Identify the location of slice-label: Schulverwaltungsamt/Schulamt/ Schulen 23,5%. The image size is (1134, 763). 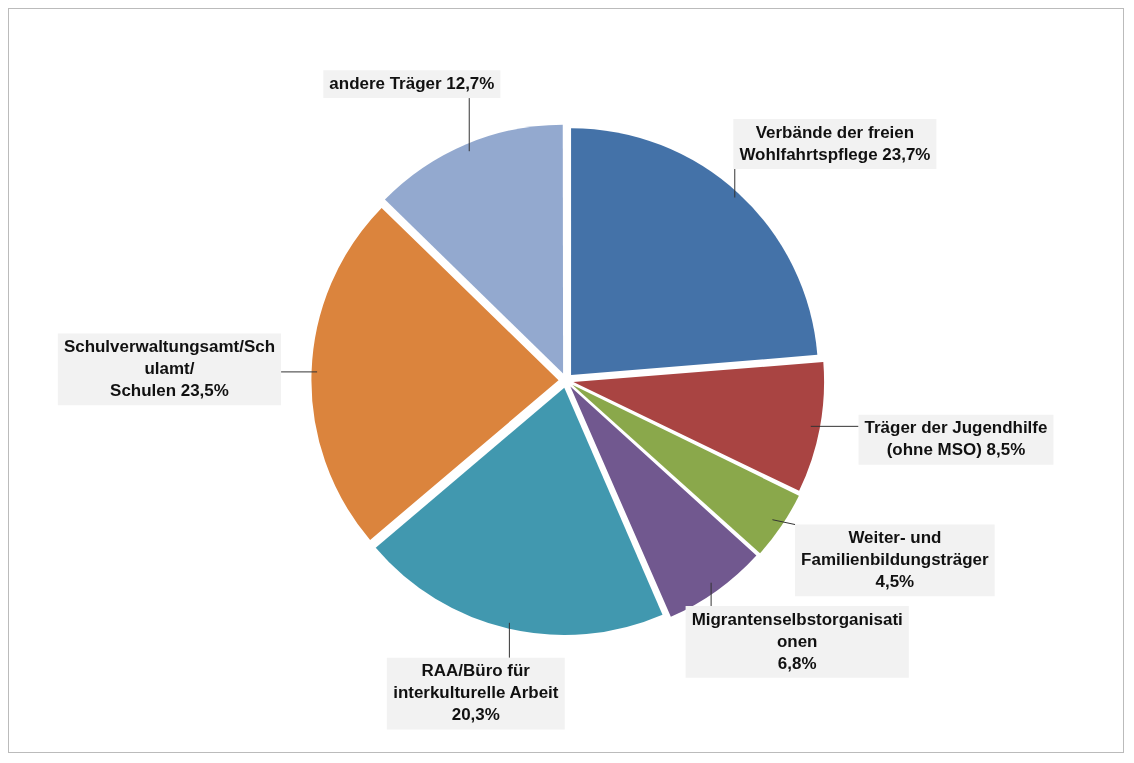
(169, 368).